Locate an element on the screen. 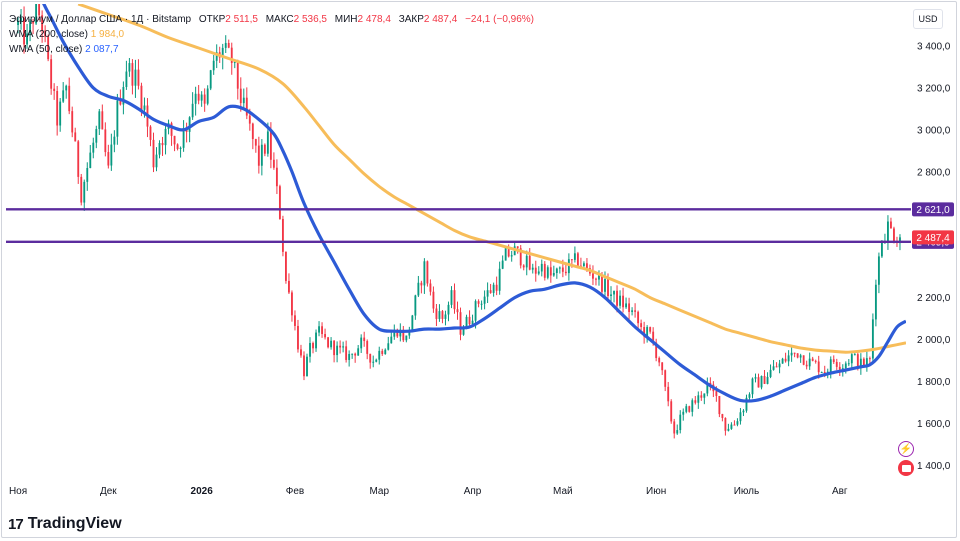 The width and height of the screenshot is (960, 541). wma200-label: WMA (200, close) is located at coordinates (48, 34).